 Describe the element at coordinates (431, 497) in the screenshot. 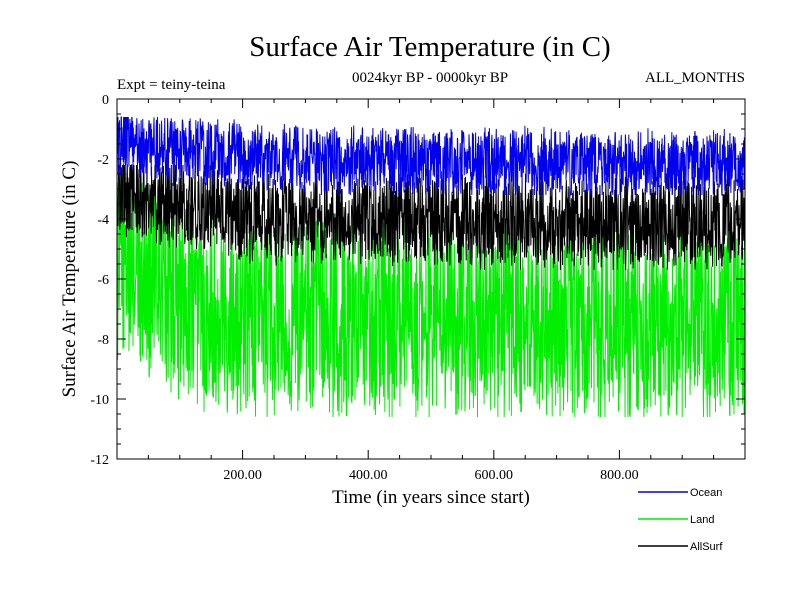

I see `x-axis-label: Time (in years since start)` at that location.